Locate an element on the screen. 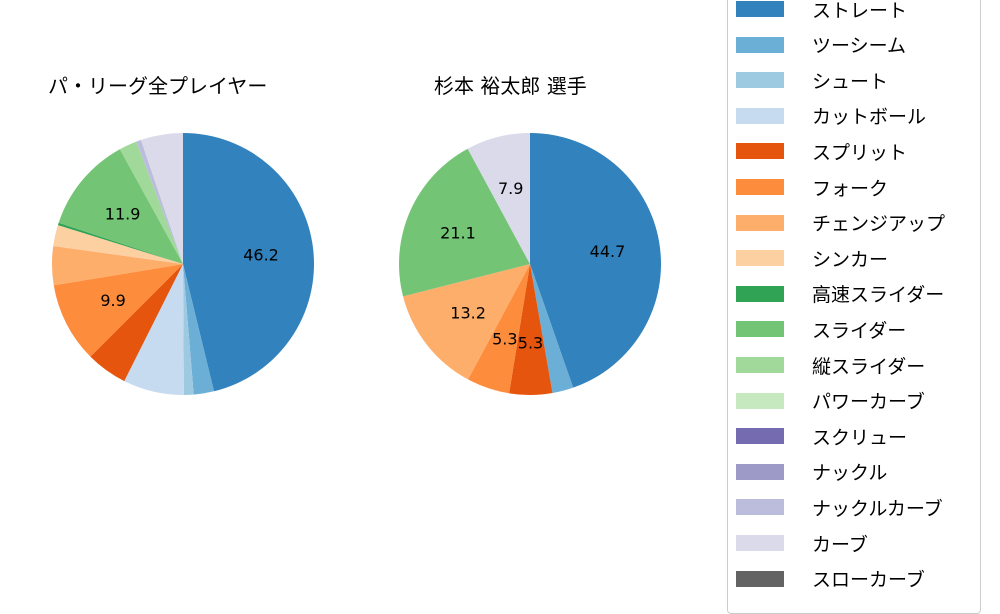  legend-label: 縦スライダー is located at coordinates (869, 366).